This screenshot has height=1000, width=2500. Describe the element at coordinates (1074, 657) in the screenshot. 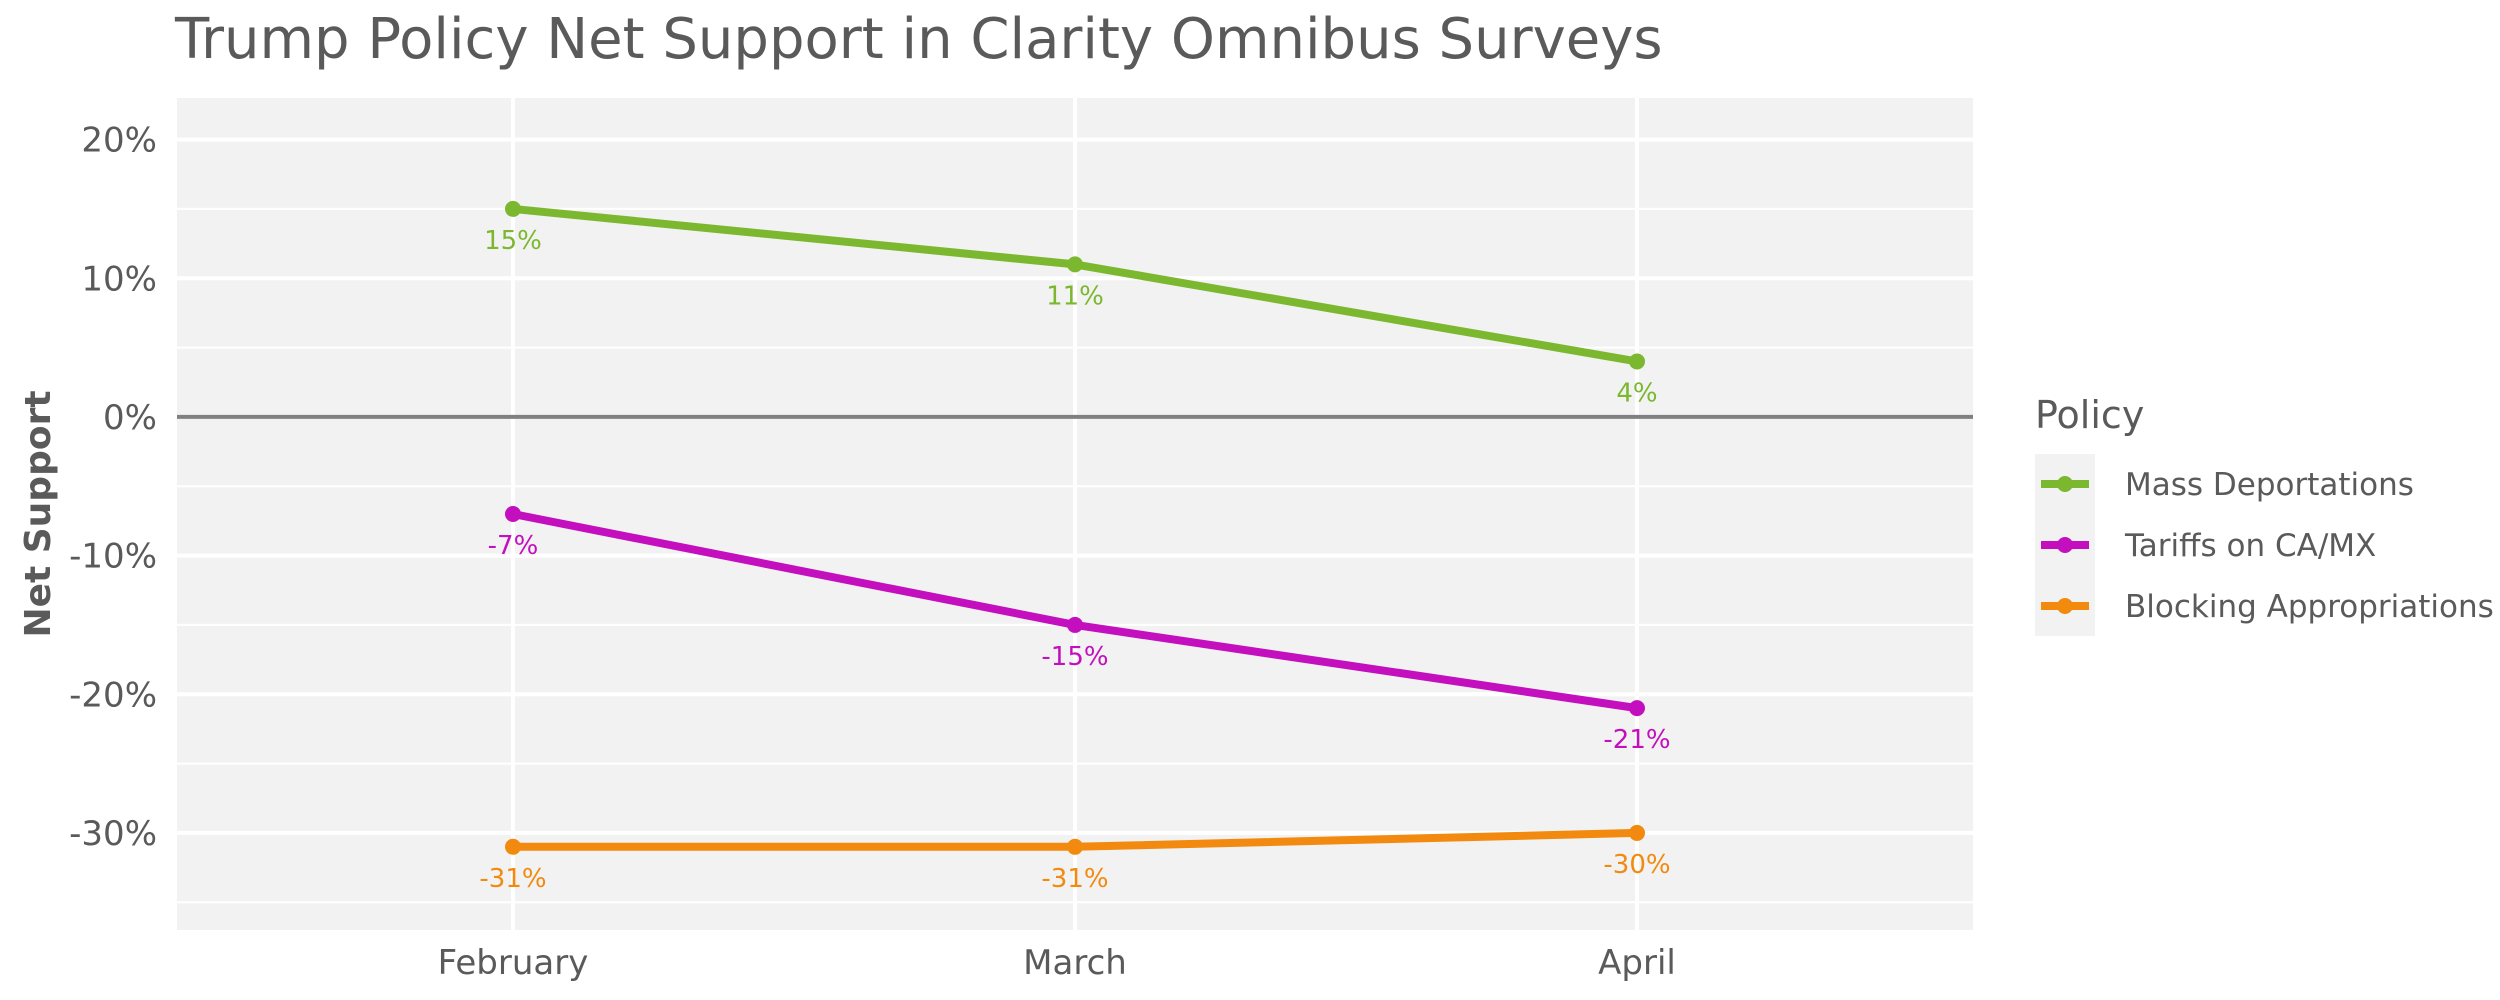

I see `data-label: -15%` at that location.